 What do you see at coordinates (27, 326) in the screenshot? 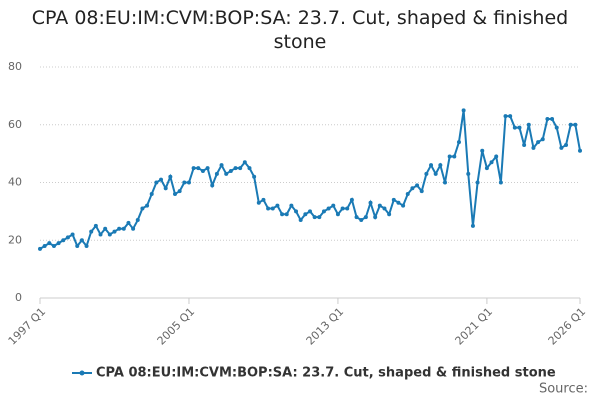
I see `x-tick-label: 1997 Q1` at bounding box center [27, 326].